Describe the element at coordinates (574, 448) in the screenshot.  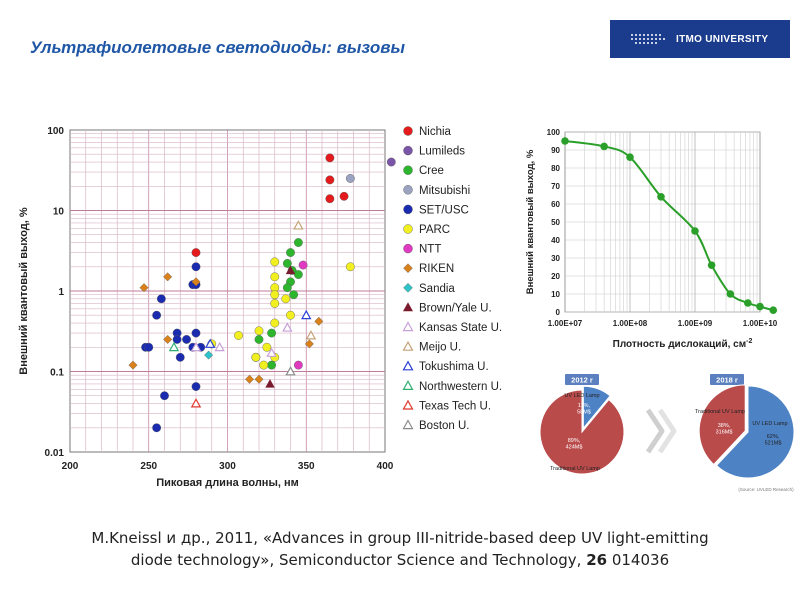
I see `pie-text-line: 424M$` at that location.